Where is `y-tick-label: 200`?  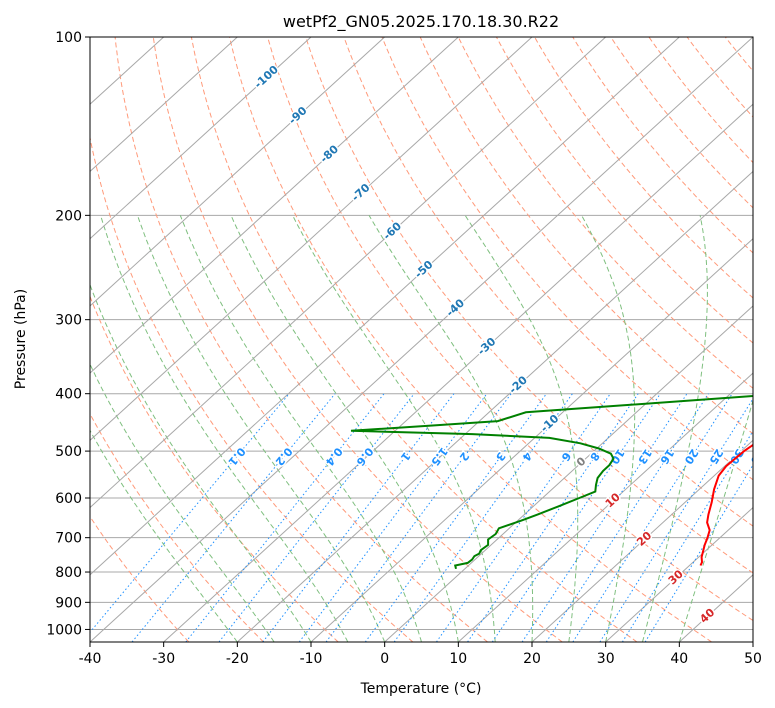 y-tick-label: 200 is located at coordinates (68, 216).